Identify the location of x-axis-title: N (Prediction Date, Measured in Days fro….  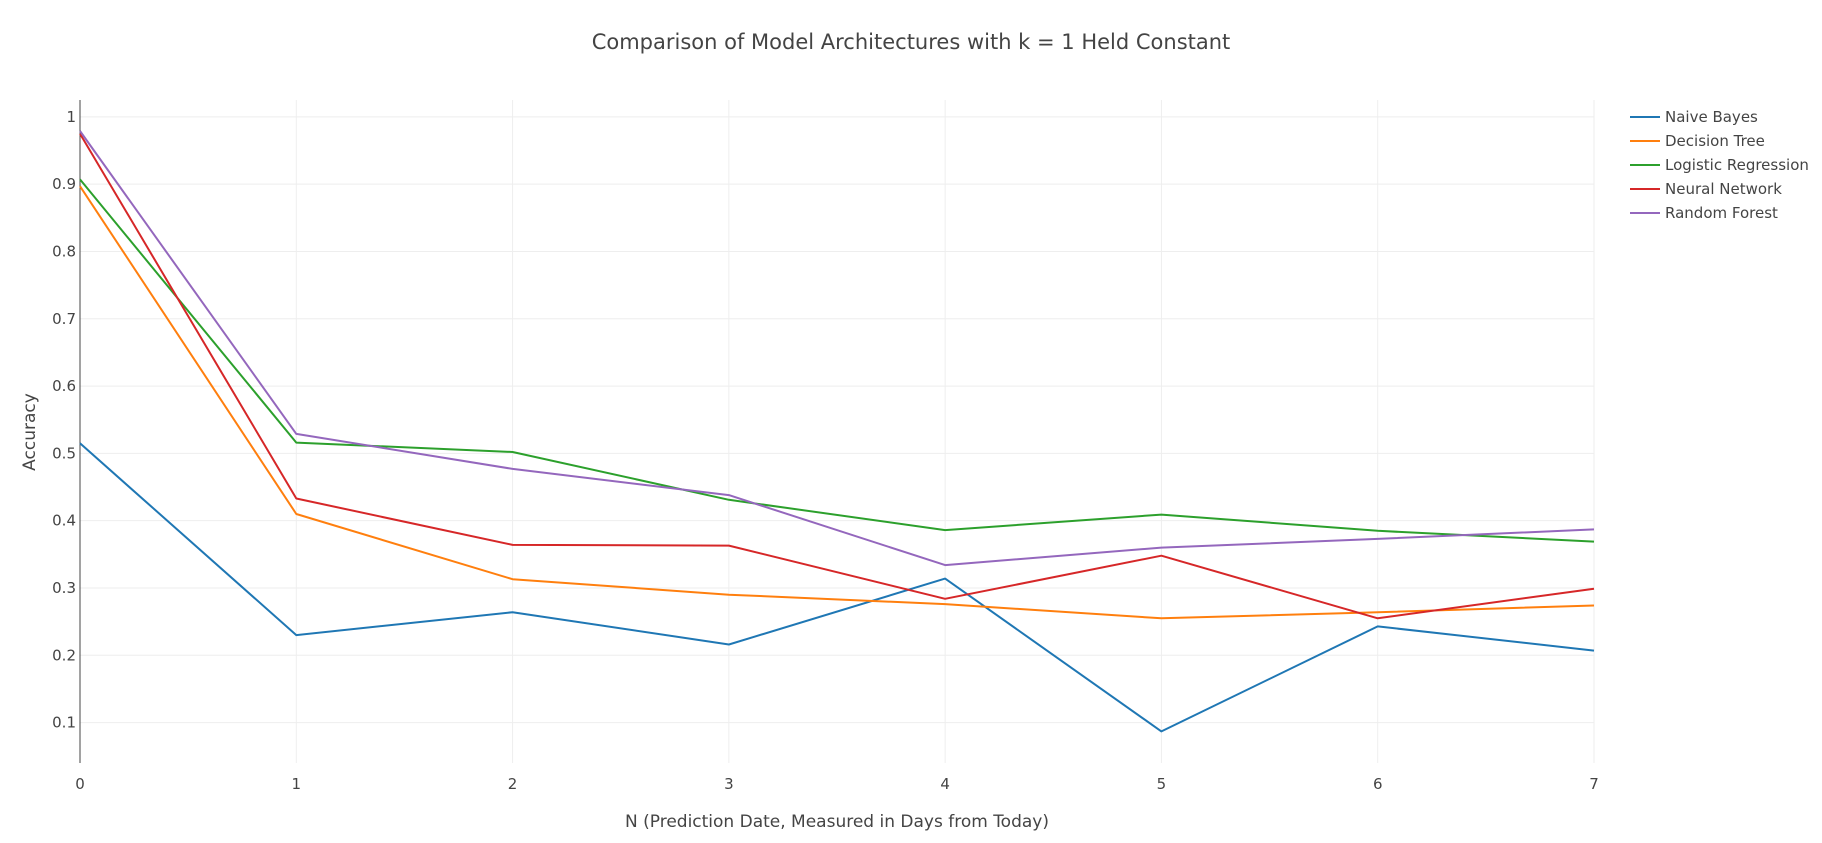
(837, 822).